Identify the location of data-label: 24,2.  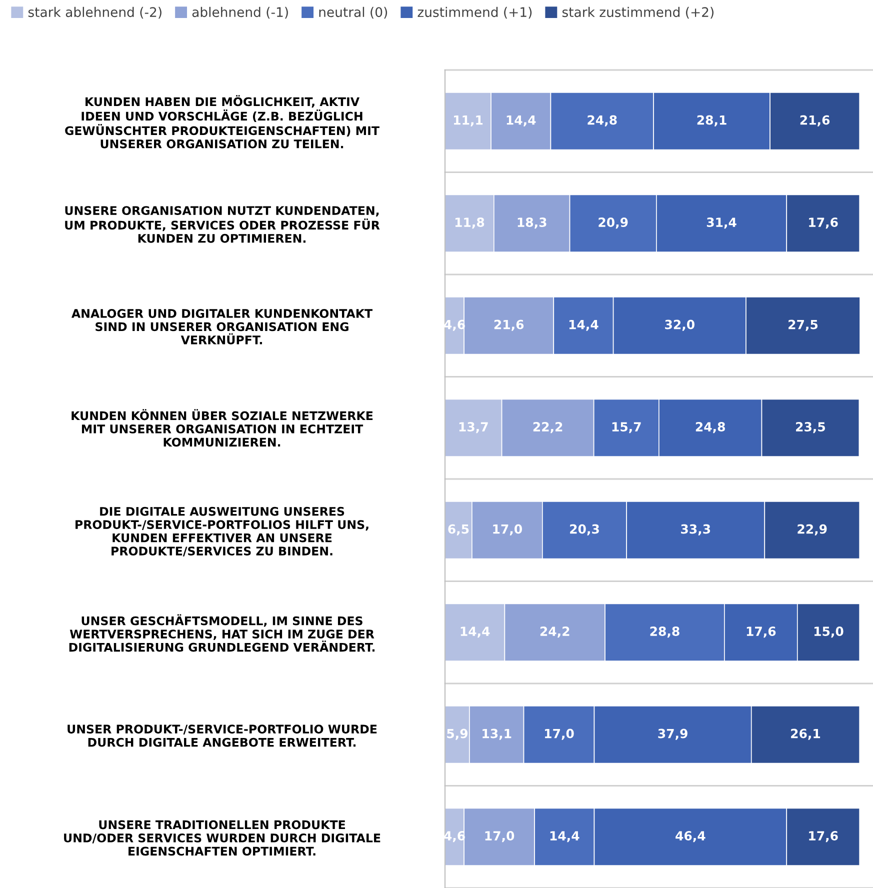
(555, 632).